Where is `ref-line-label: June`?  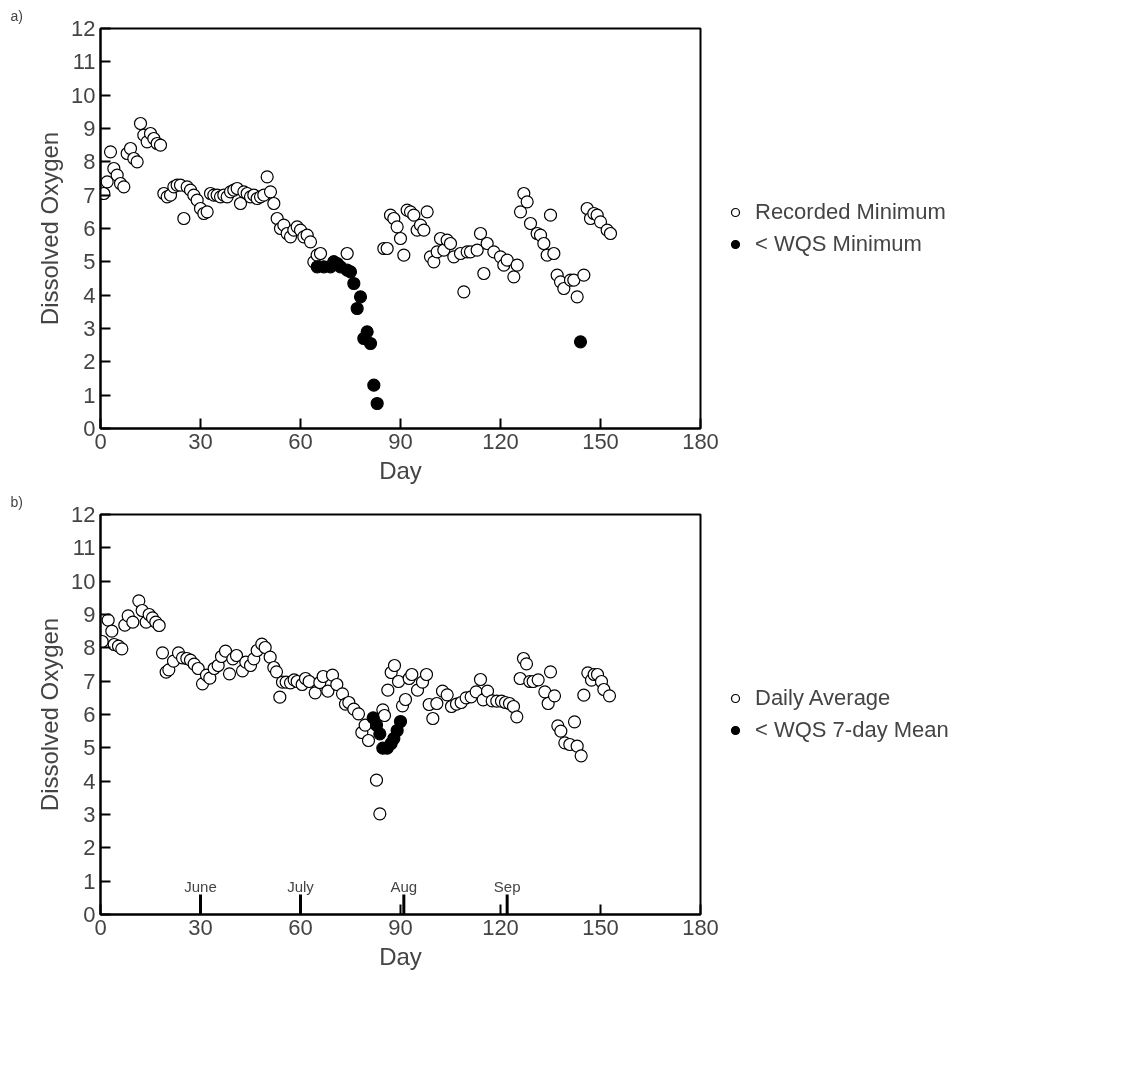 ref-line-label: June is located at coordinates (200, 886).